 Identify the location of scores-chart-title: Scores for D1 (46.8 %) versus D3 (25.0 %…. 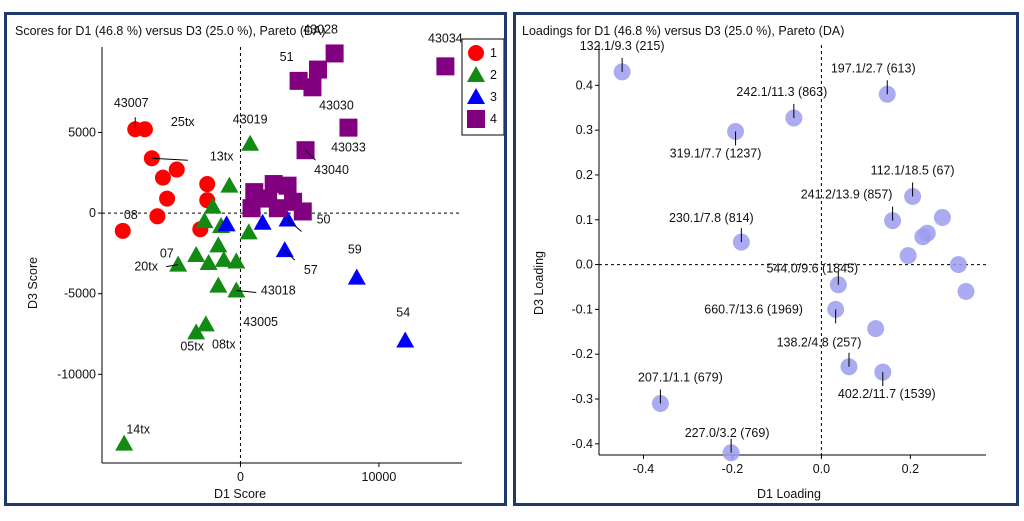
(170, 31).